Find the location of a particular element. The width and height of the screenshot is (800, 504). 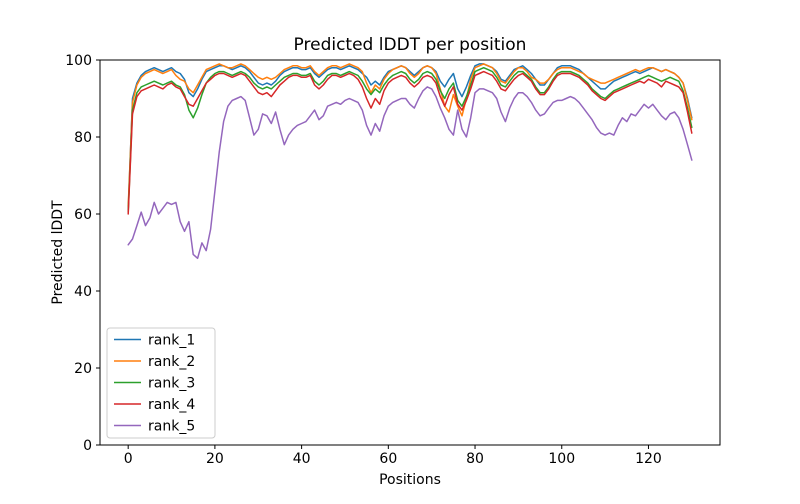

x-tick-label: 0 is located at coordinates (128, 459).